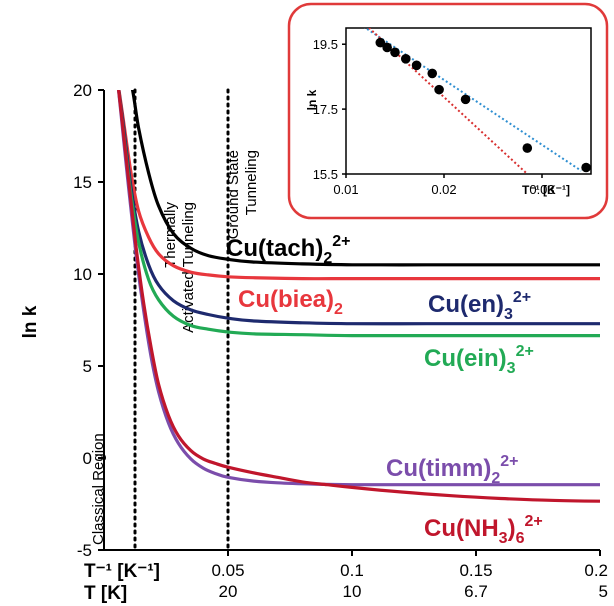 The height and width of the screenshot is (606, 614). I want to click on y-axis-title: ln k, so click(30, 321).